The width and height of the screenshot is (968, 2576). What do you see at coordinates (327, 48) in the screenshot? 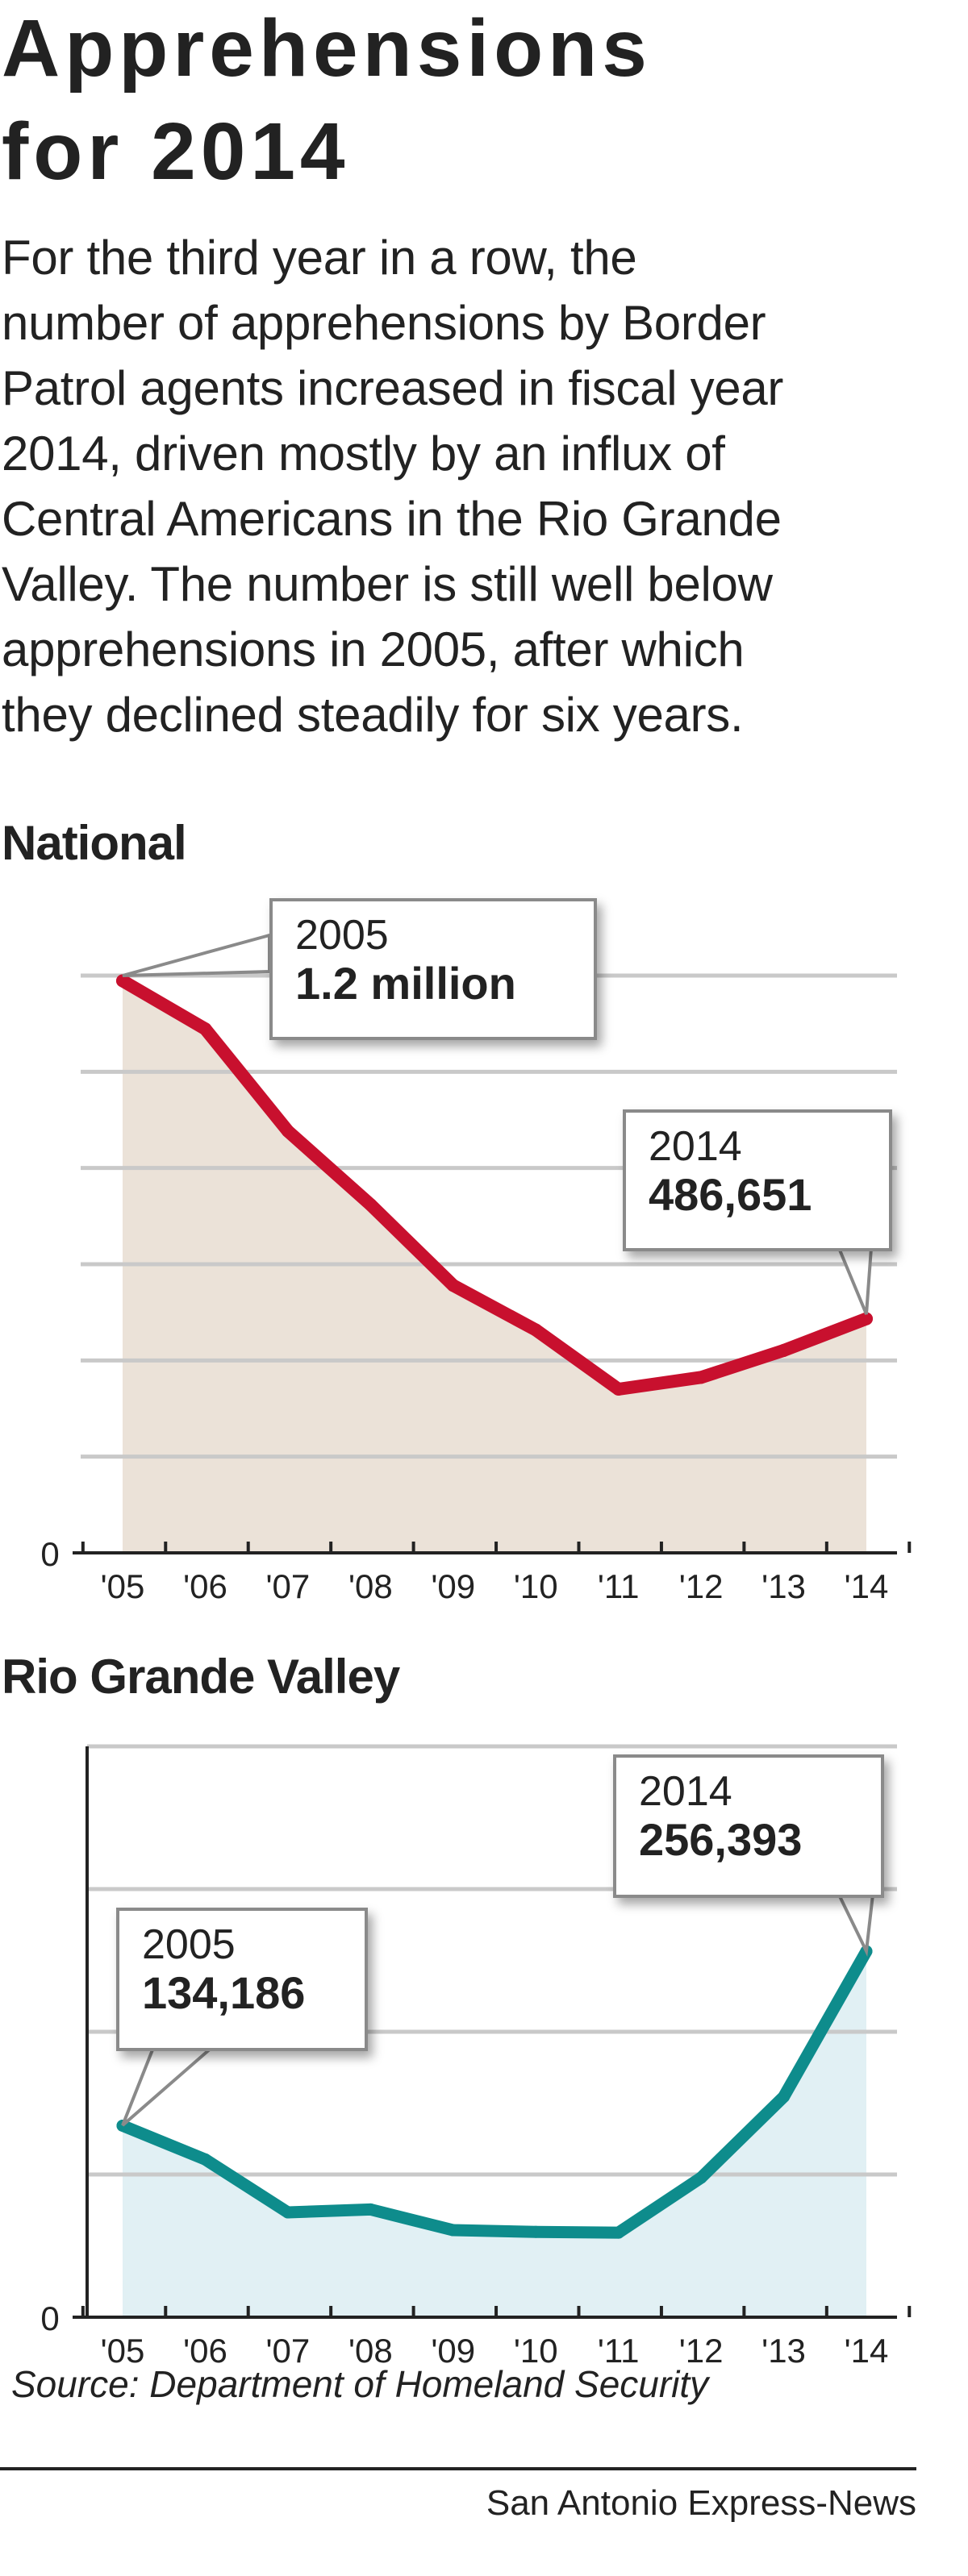
I see `title-line-1: Apprehensions` at bounding box center [327, 48].